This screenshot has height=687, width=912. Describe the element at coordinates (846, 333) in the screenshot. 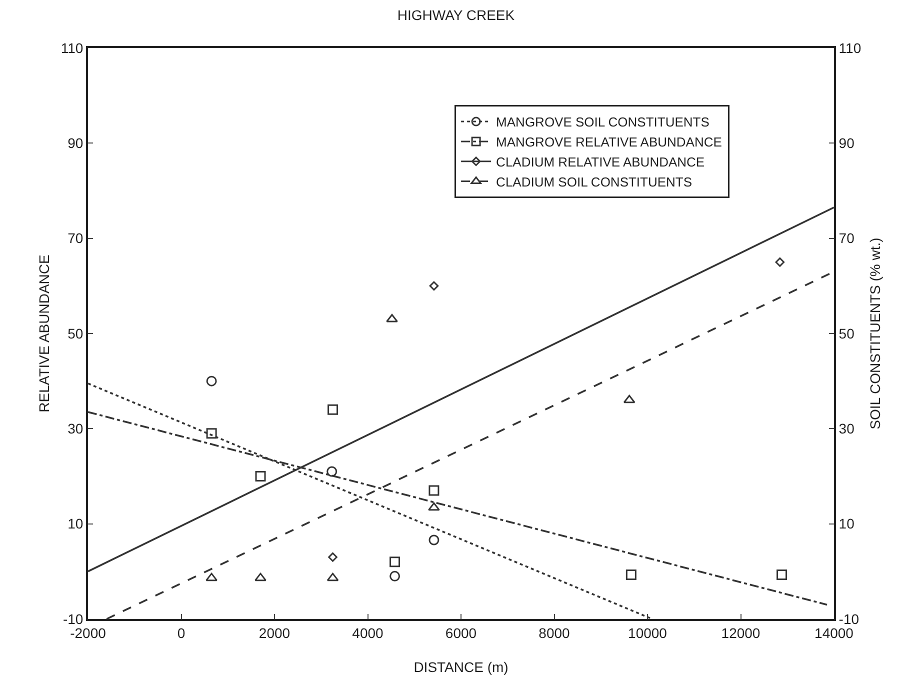

I see `y2-tick-label: 50` at that location.